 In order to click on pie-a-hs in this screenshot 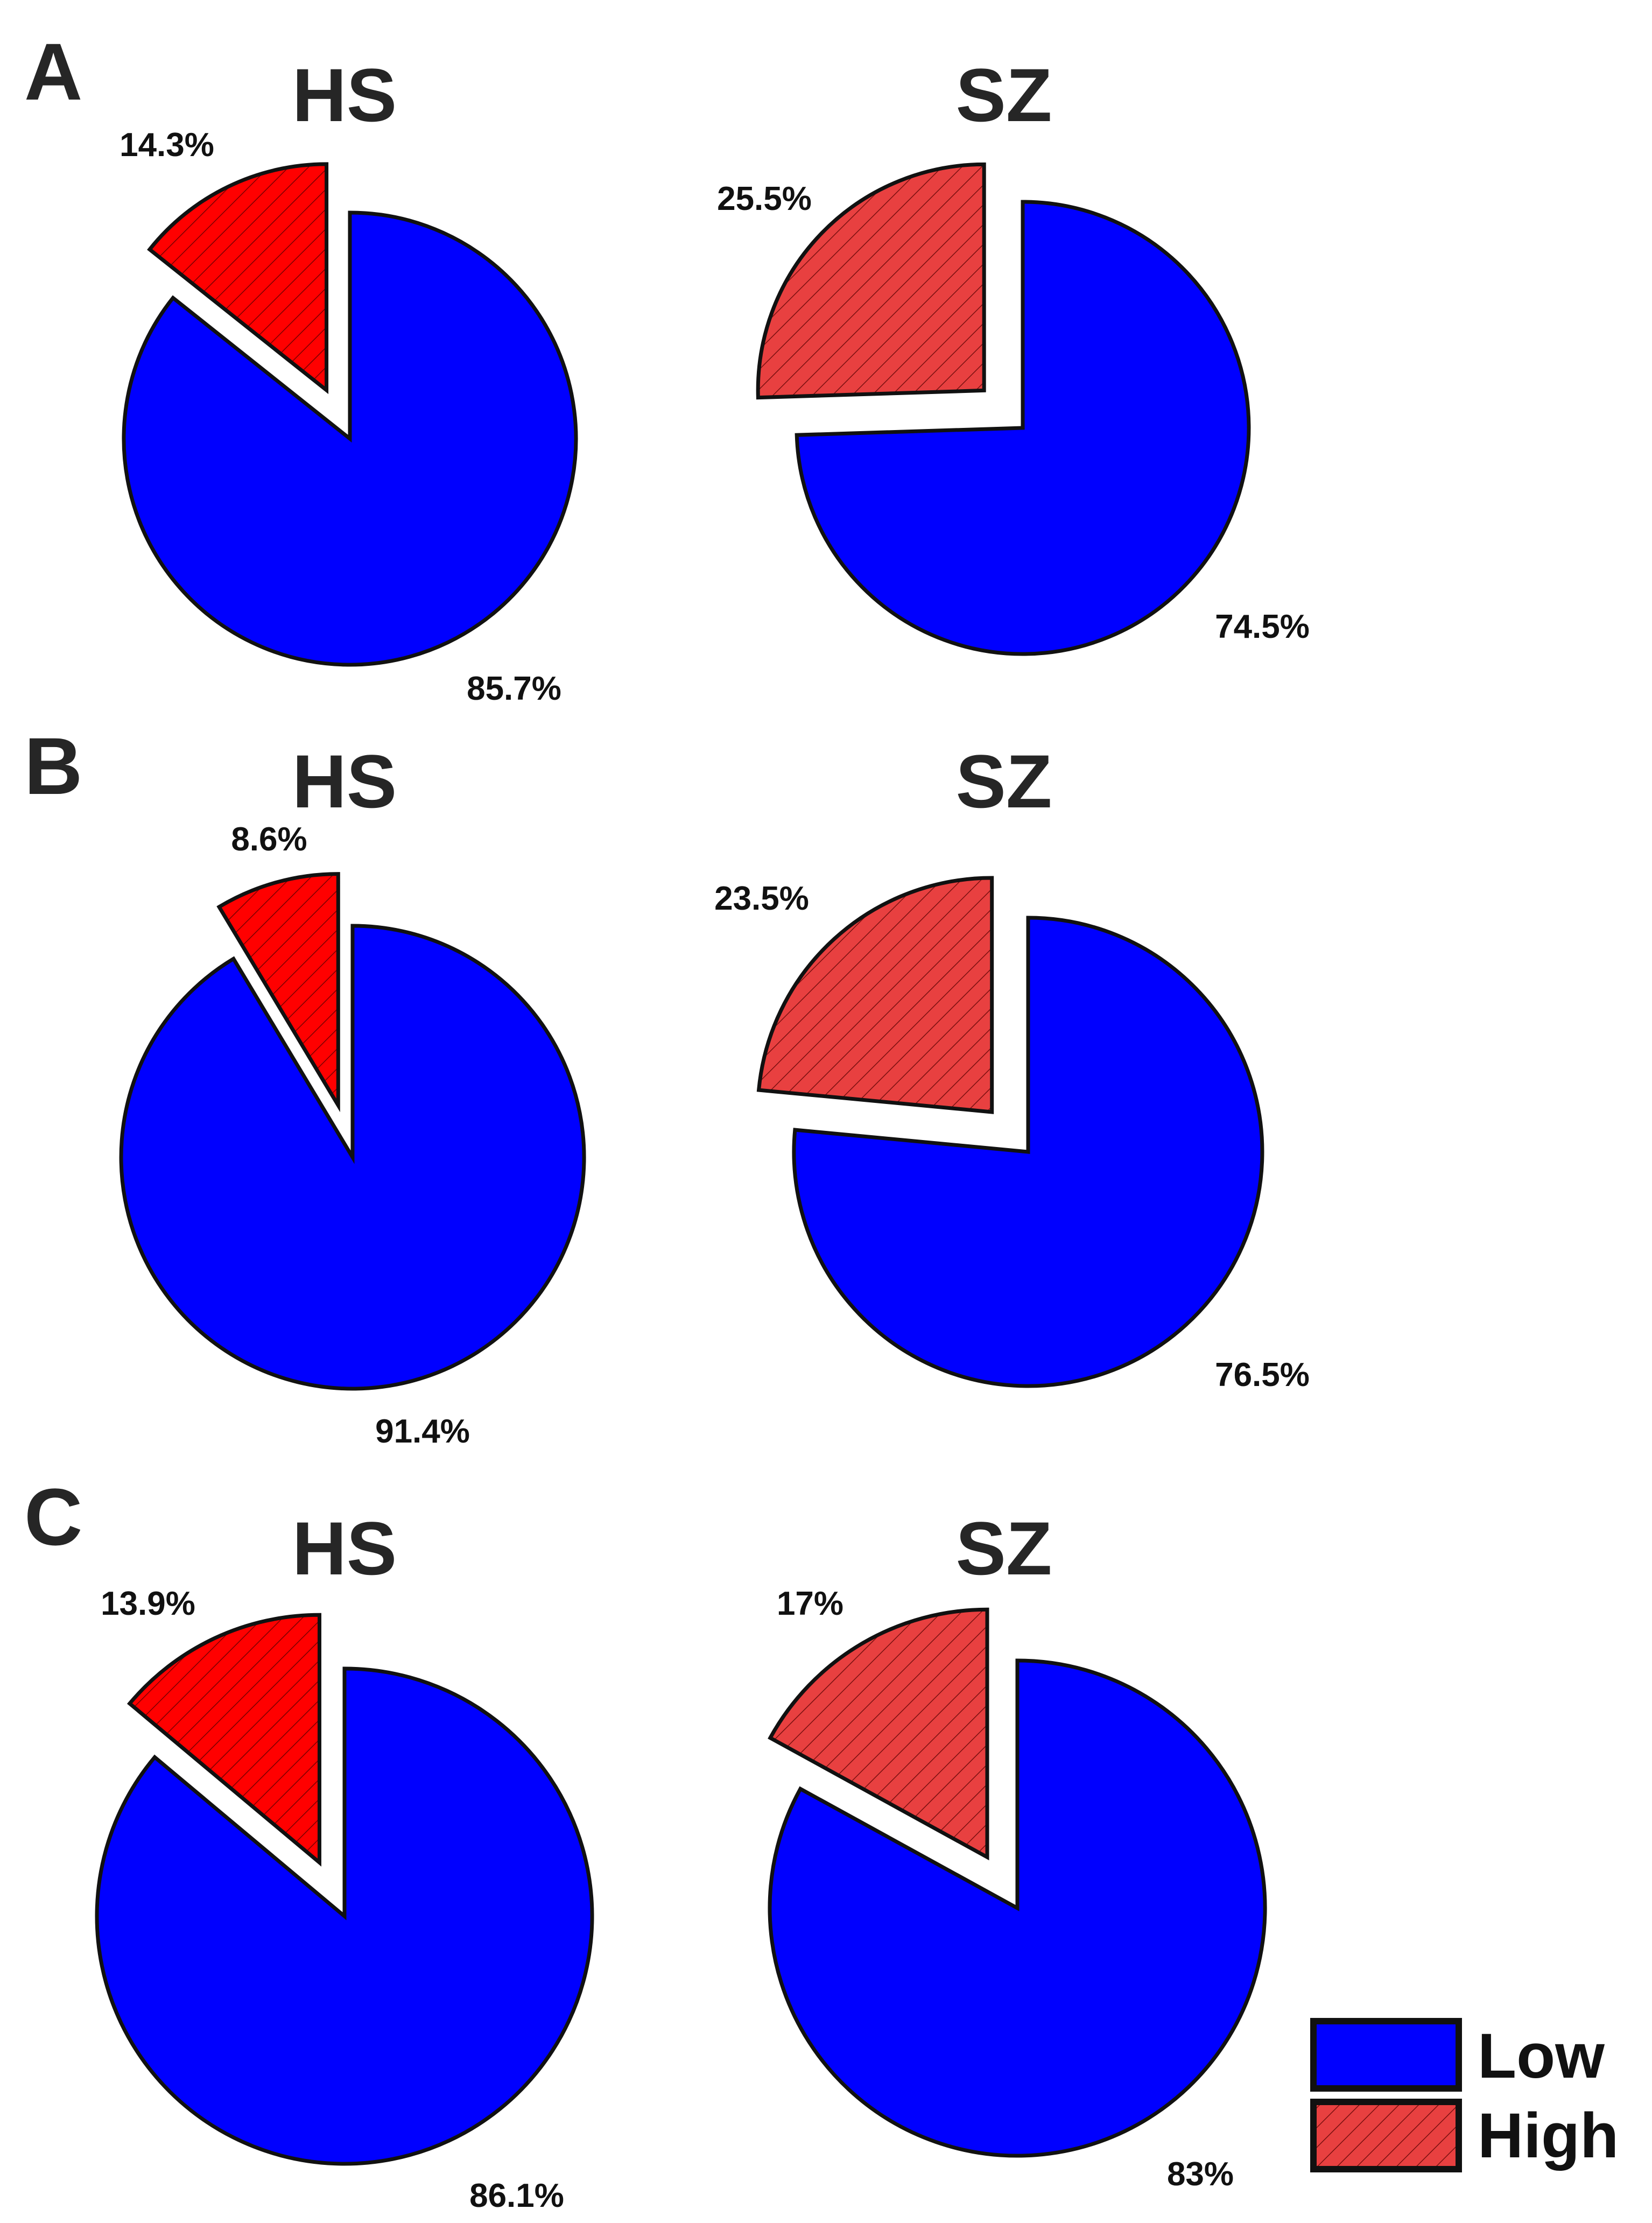, I will do `click(350, 414)`.